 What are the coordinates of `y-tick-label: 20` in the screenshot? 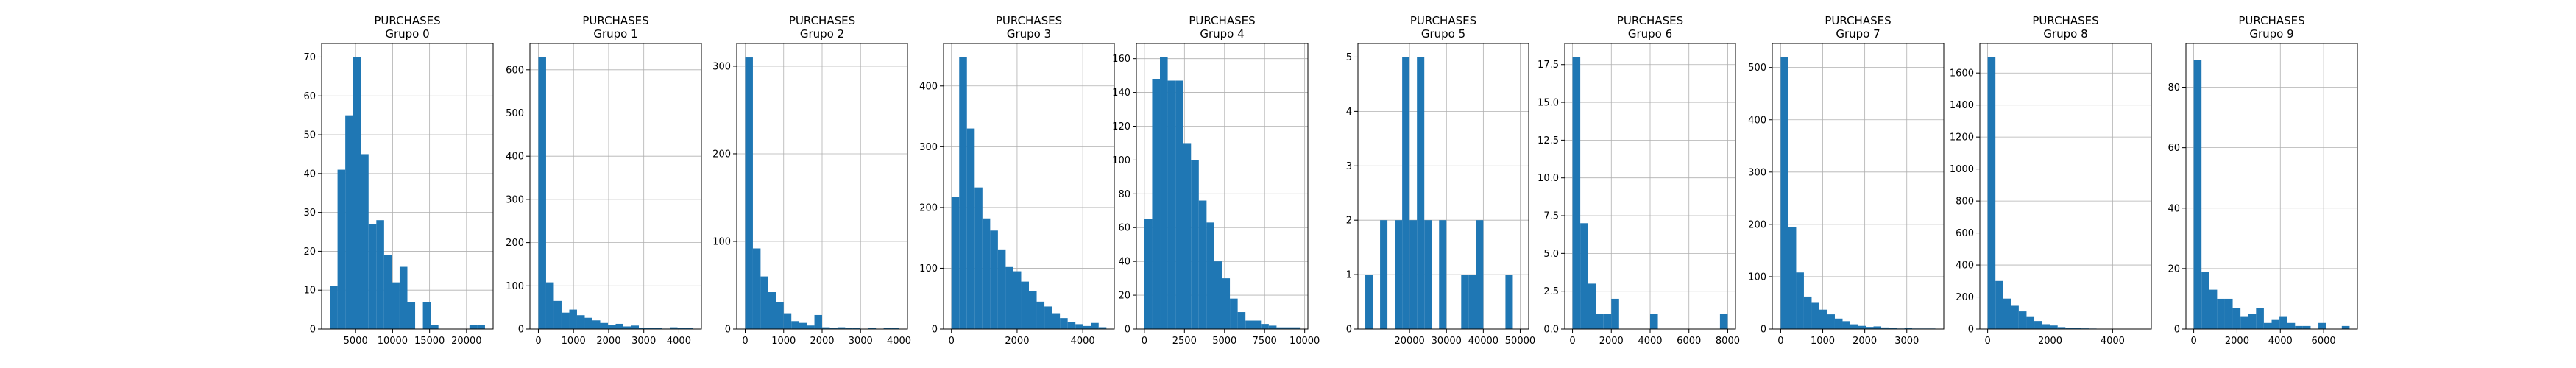 It's located at (2174, 269).